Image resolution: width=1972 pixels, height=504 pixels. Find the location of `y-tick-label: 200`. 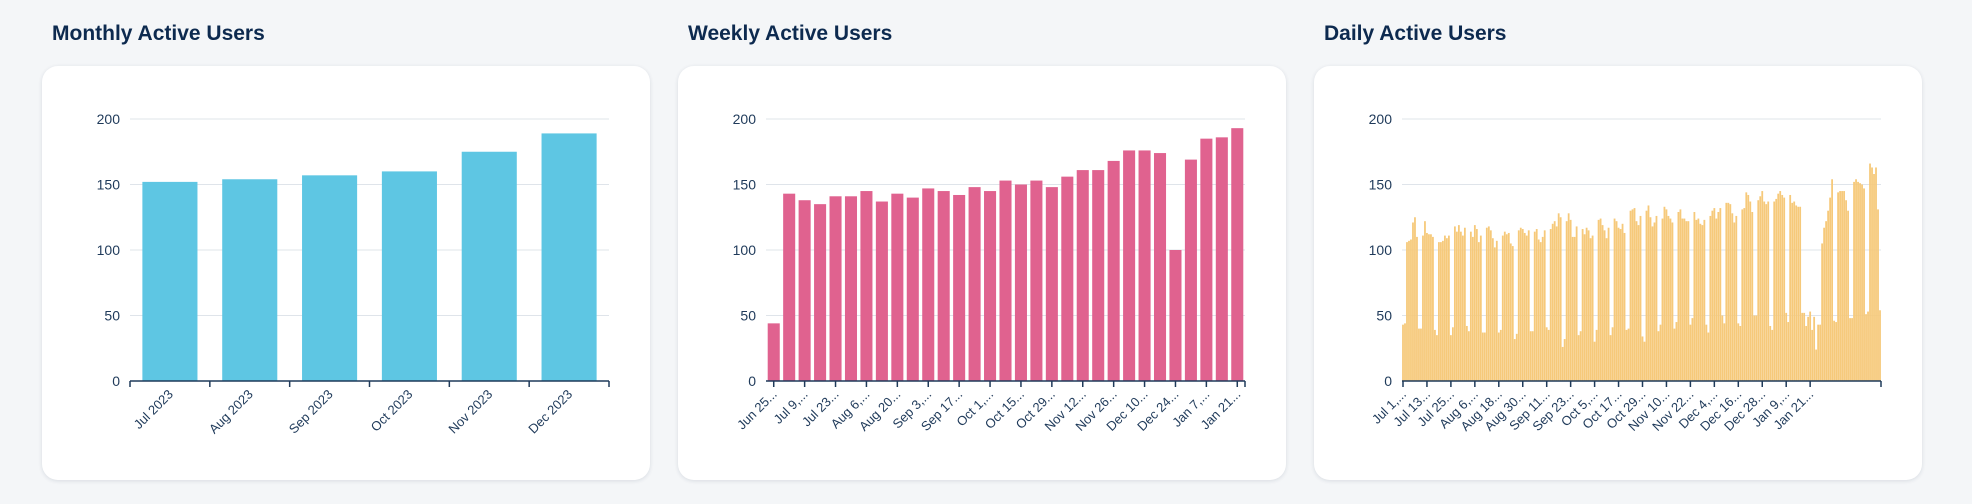

y-tick-label: 200 is located at coordinates (1381, 119).